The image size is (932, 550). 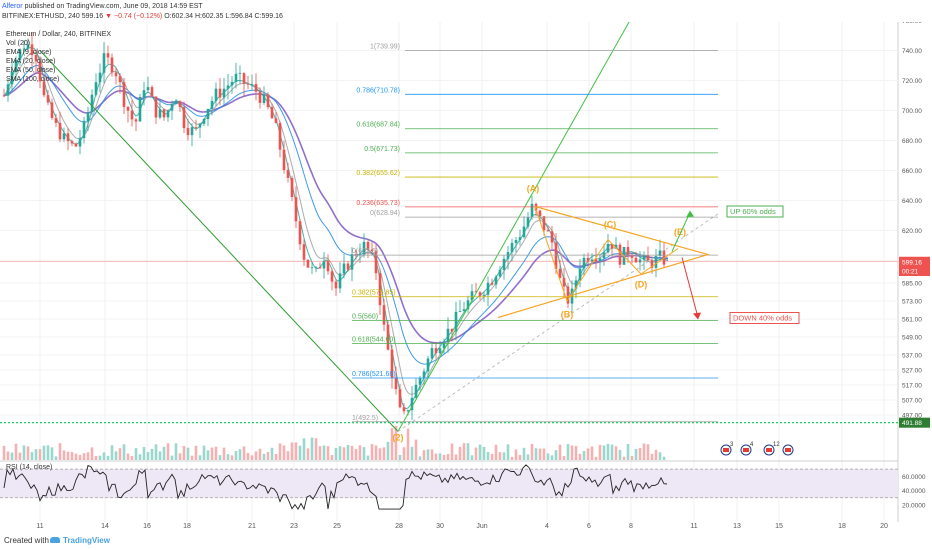 What do you see at coordinates (29, 52) in the screenshot?
I see `legend-ema-9: EMA (9, close)` at bounding box center [29, 52].